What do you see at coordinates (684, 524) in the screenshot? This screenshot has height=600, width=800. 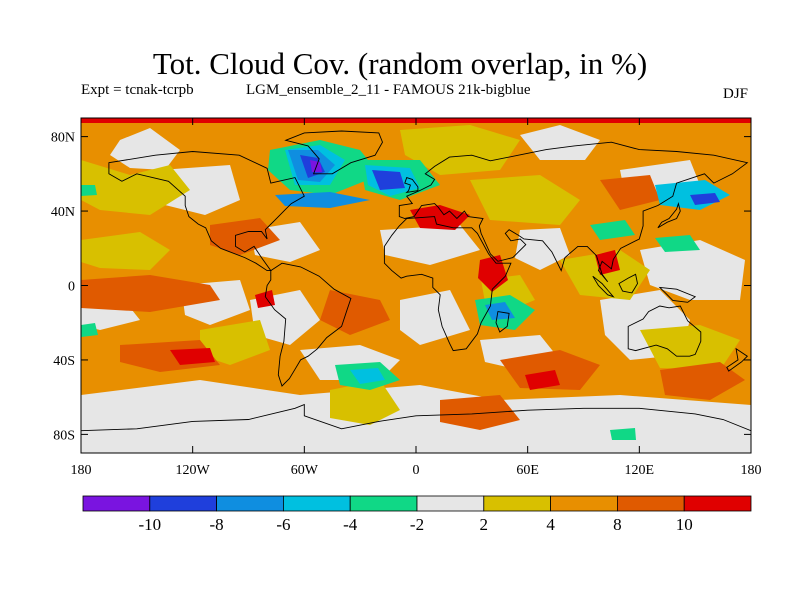 I see `colorbar-label: 10` at bounding box center [684, 524].